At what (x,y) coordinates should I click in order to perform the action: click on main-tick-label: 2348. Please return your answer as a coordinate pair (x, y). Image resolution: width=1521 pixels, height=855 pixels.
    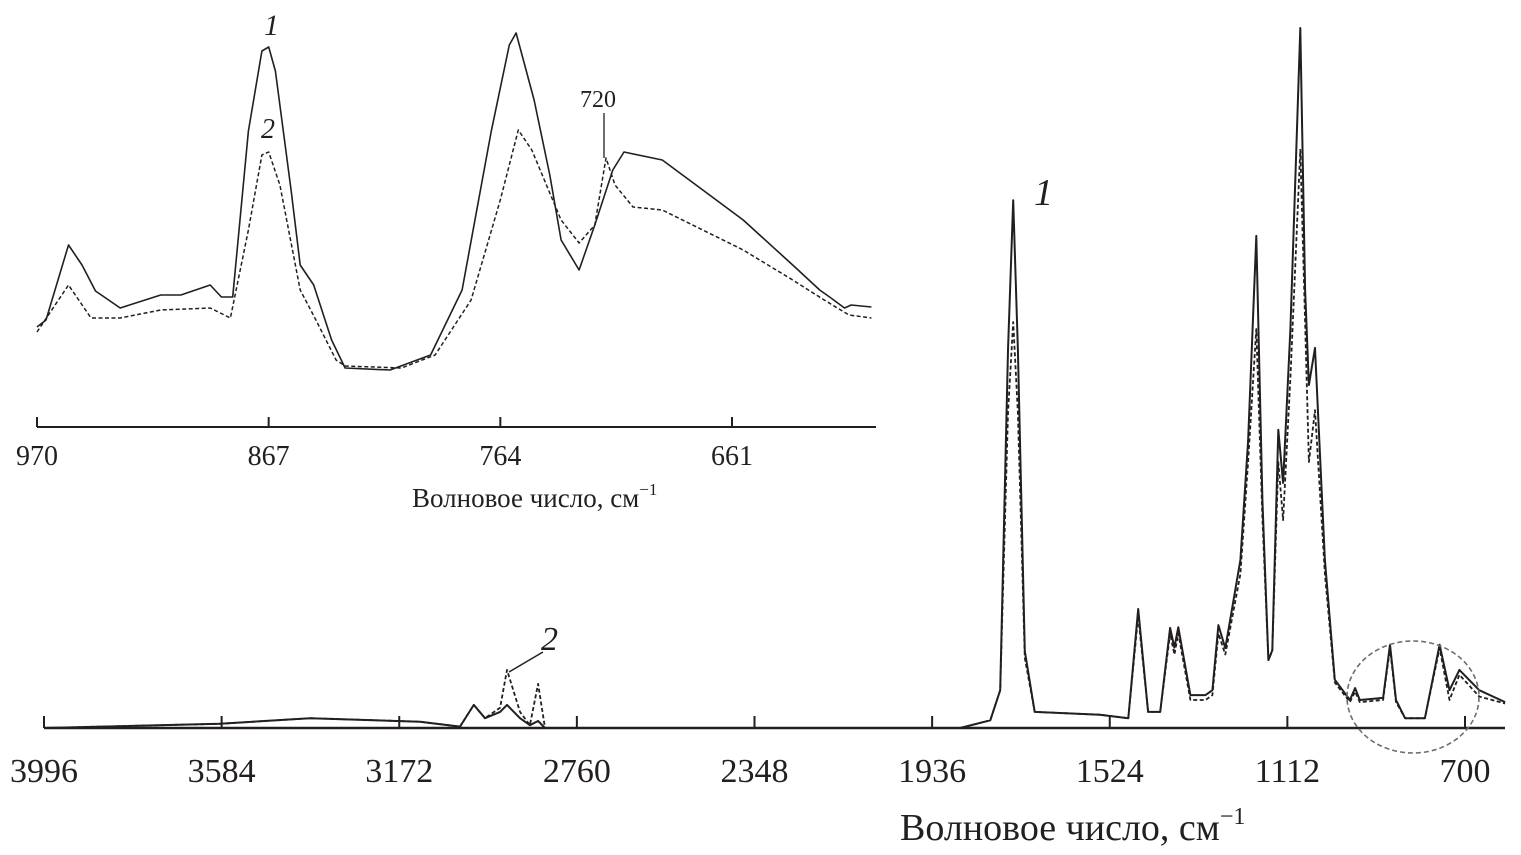
    Looking at the image, I should click on (755, 771).